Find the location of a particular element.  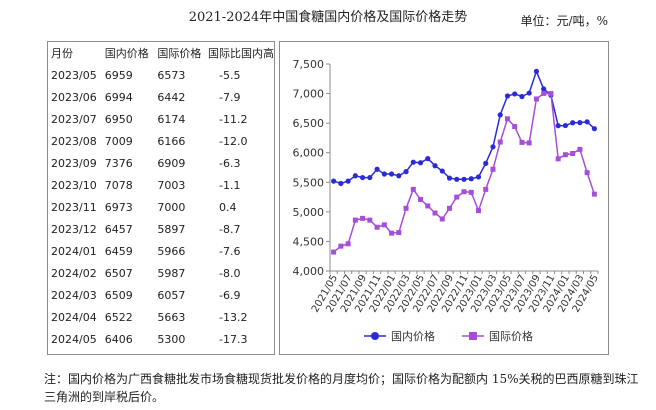

domestic-price-cell: 7376 is located at coordinates (118, 163).